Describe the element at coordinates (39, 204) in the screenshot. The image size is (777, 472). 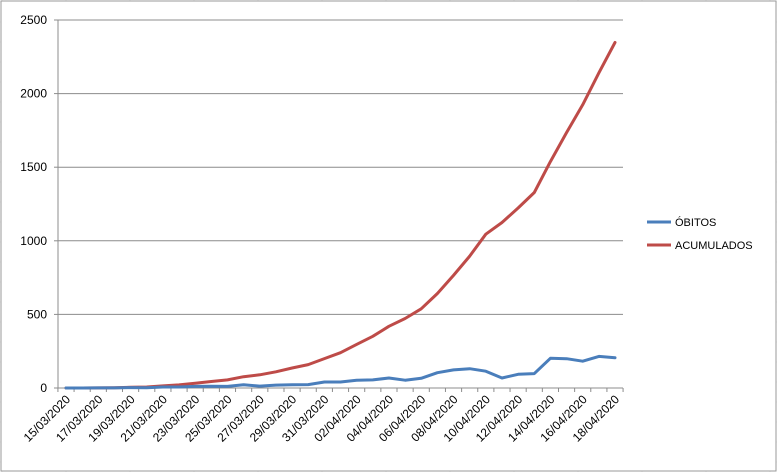
I see `y-axis-ticks: 0 500 1000 1500 2000 2500` at that location.